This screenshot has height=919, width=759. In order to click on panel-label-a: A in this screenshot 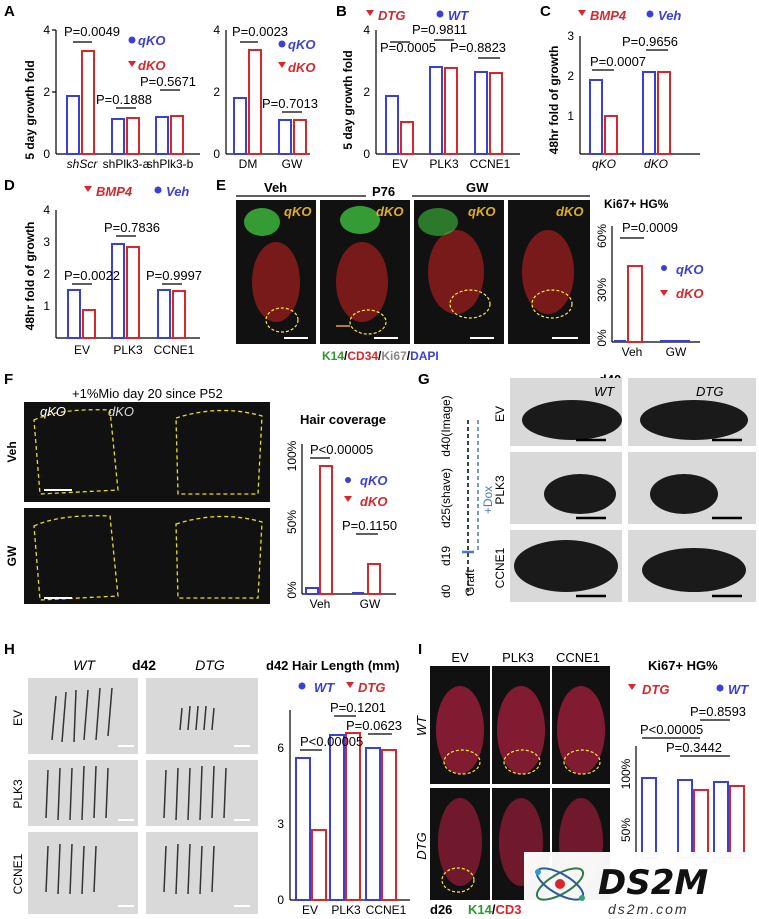, I will do `click(9, 11)`.